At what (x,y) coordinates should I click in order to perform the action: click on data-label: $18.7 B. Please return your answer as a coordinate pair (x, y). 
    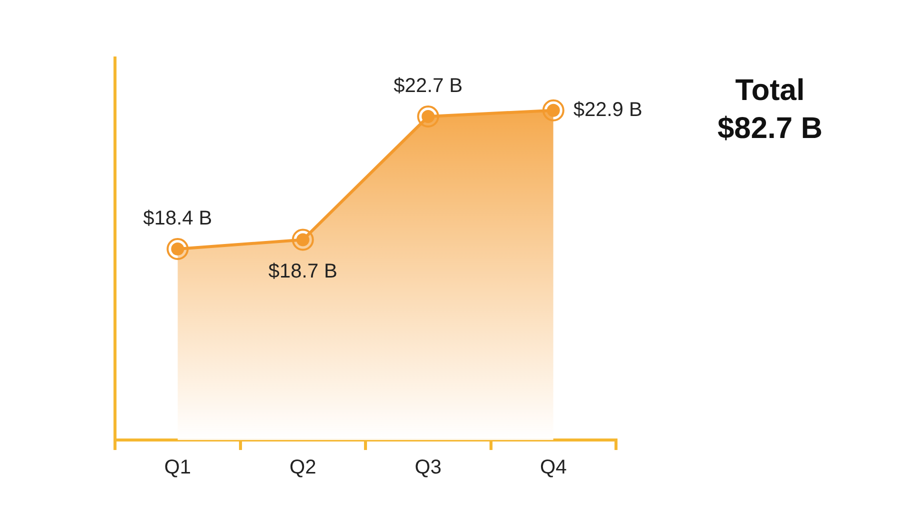
    Looking at the image, I should click on (303, 271).